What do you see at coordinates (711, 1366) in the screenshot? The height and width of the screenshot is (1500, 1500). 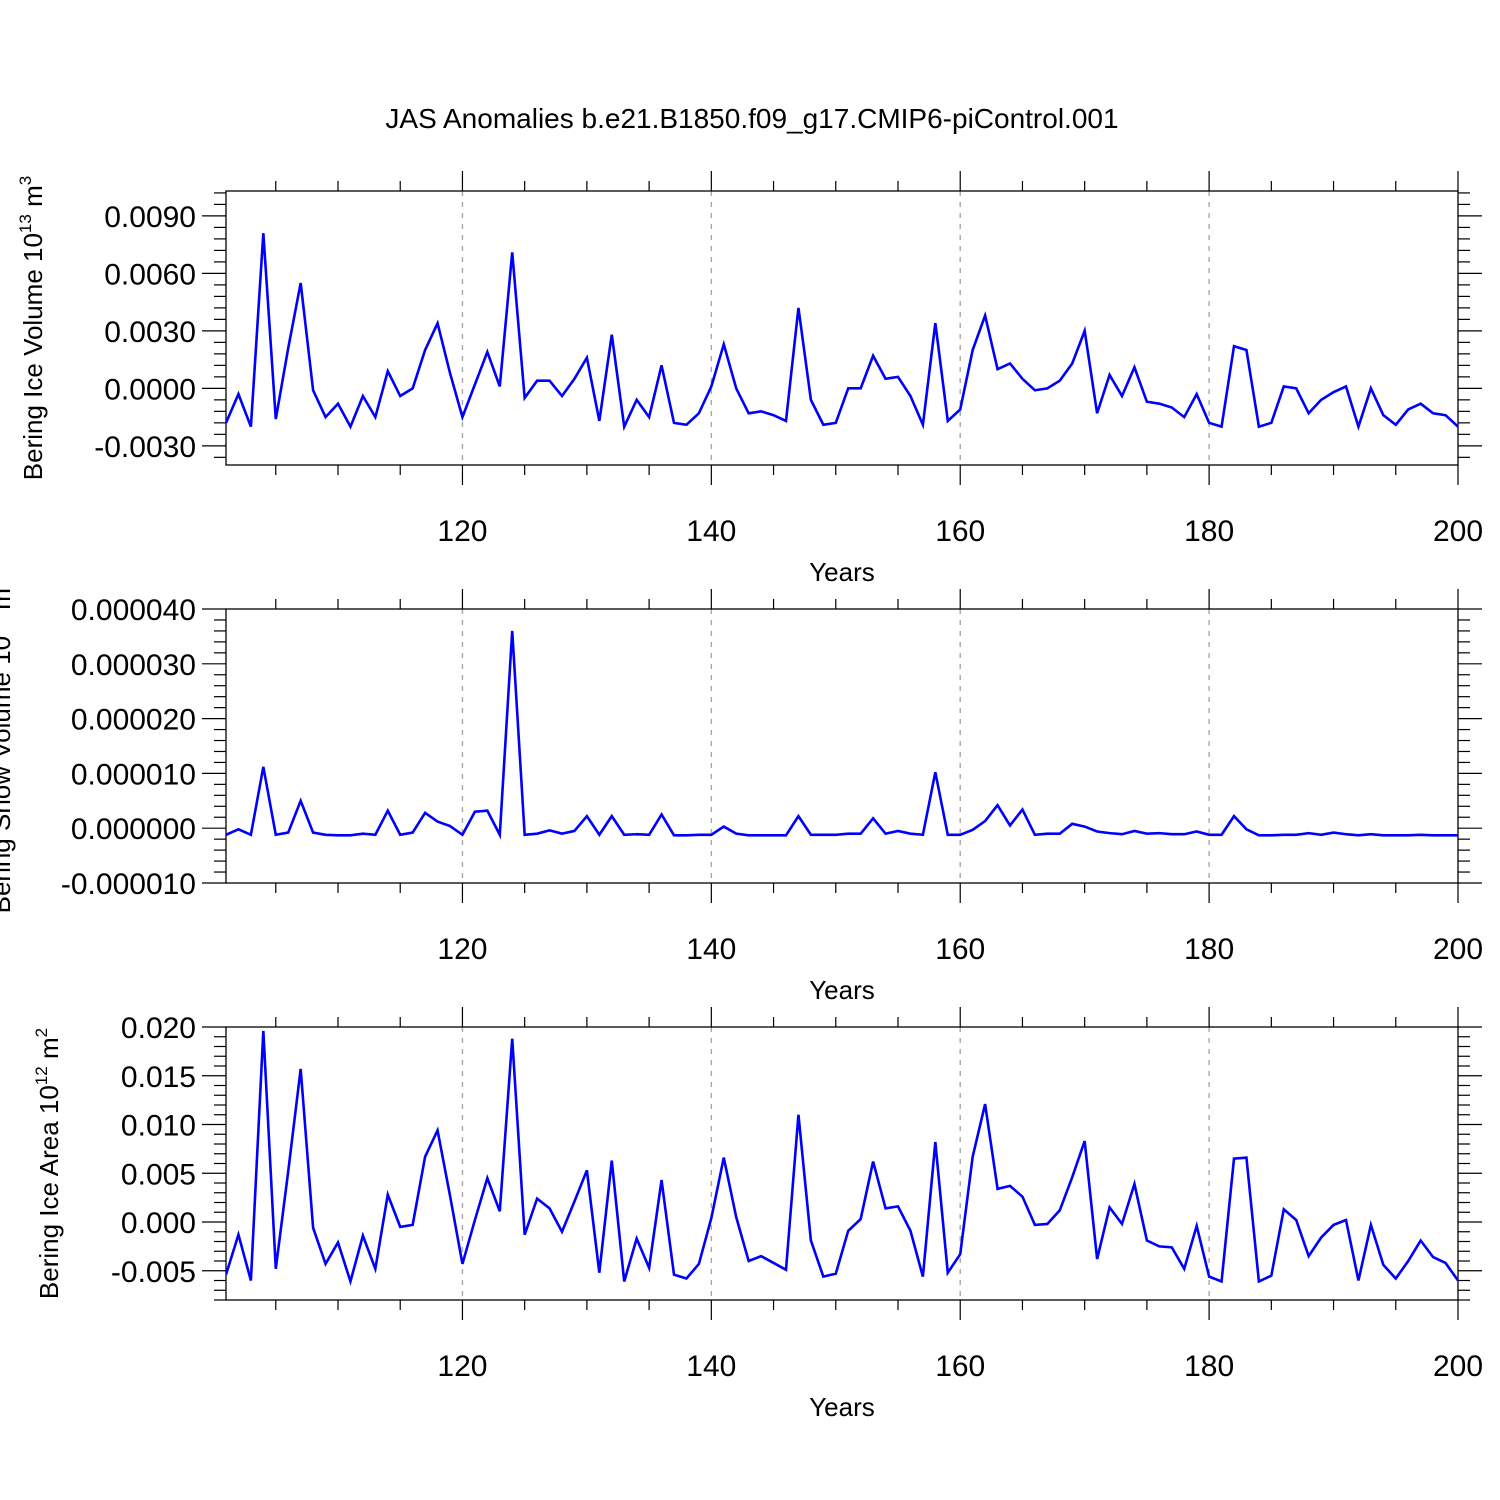 I see `ice-area-x-tick-label: 140` at bounding box center [711, 1366].